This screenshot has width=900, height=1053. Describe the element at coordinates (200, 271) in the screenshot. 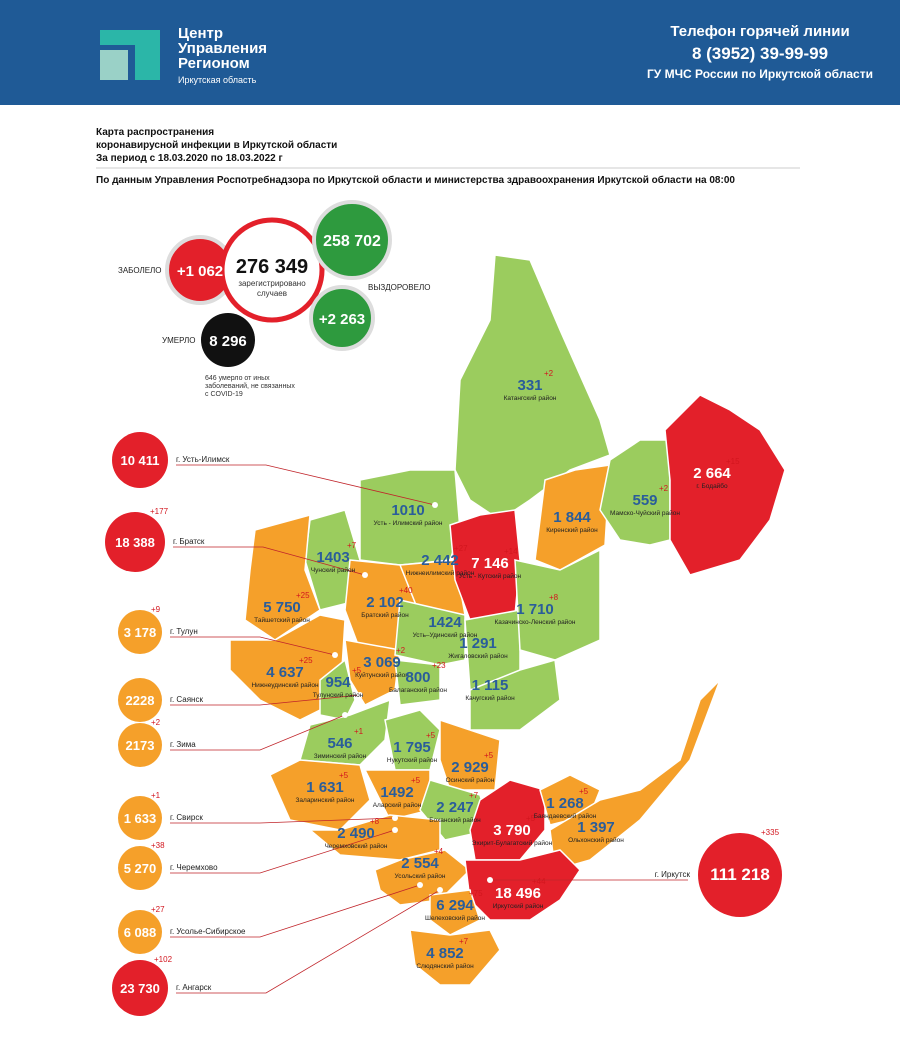

I see `value: +1 062` at that location.